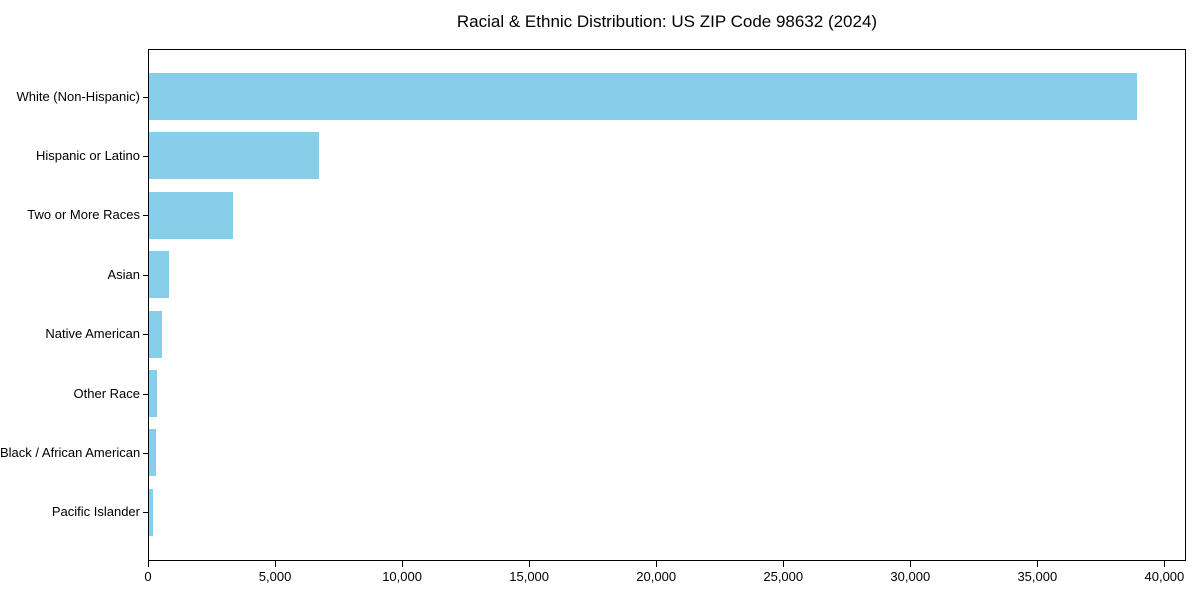 The width and height of the screenshot is (1200, 600). I want to click on bar-asian, so click(159, 275).